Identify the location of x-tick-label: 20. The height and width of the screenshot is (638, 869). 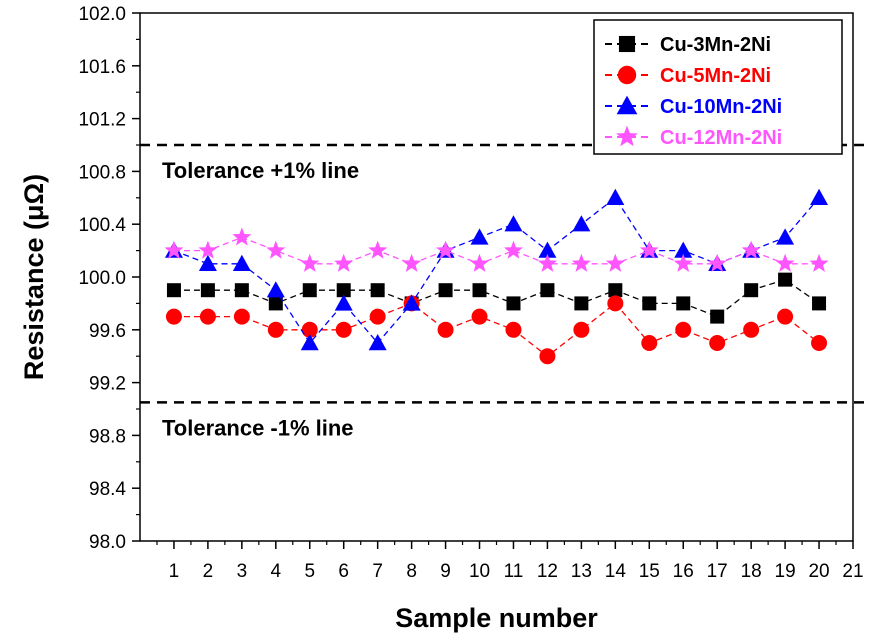
(818, 571).